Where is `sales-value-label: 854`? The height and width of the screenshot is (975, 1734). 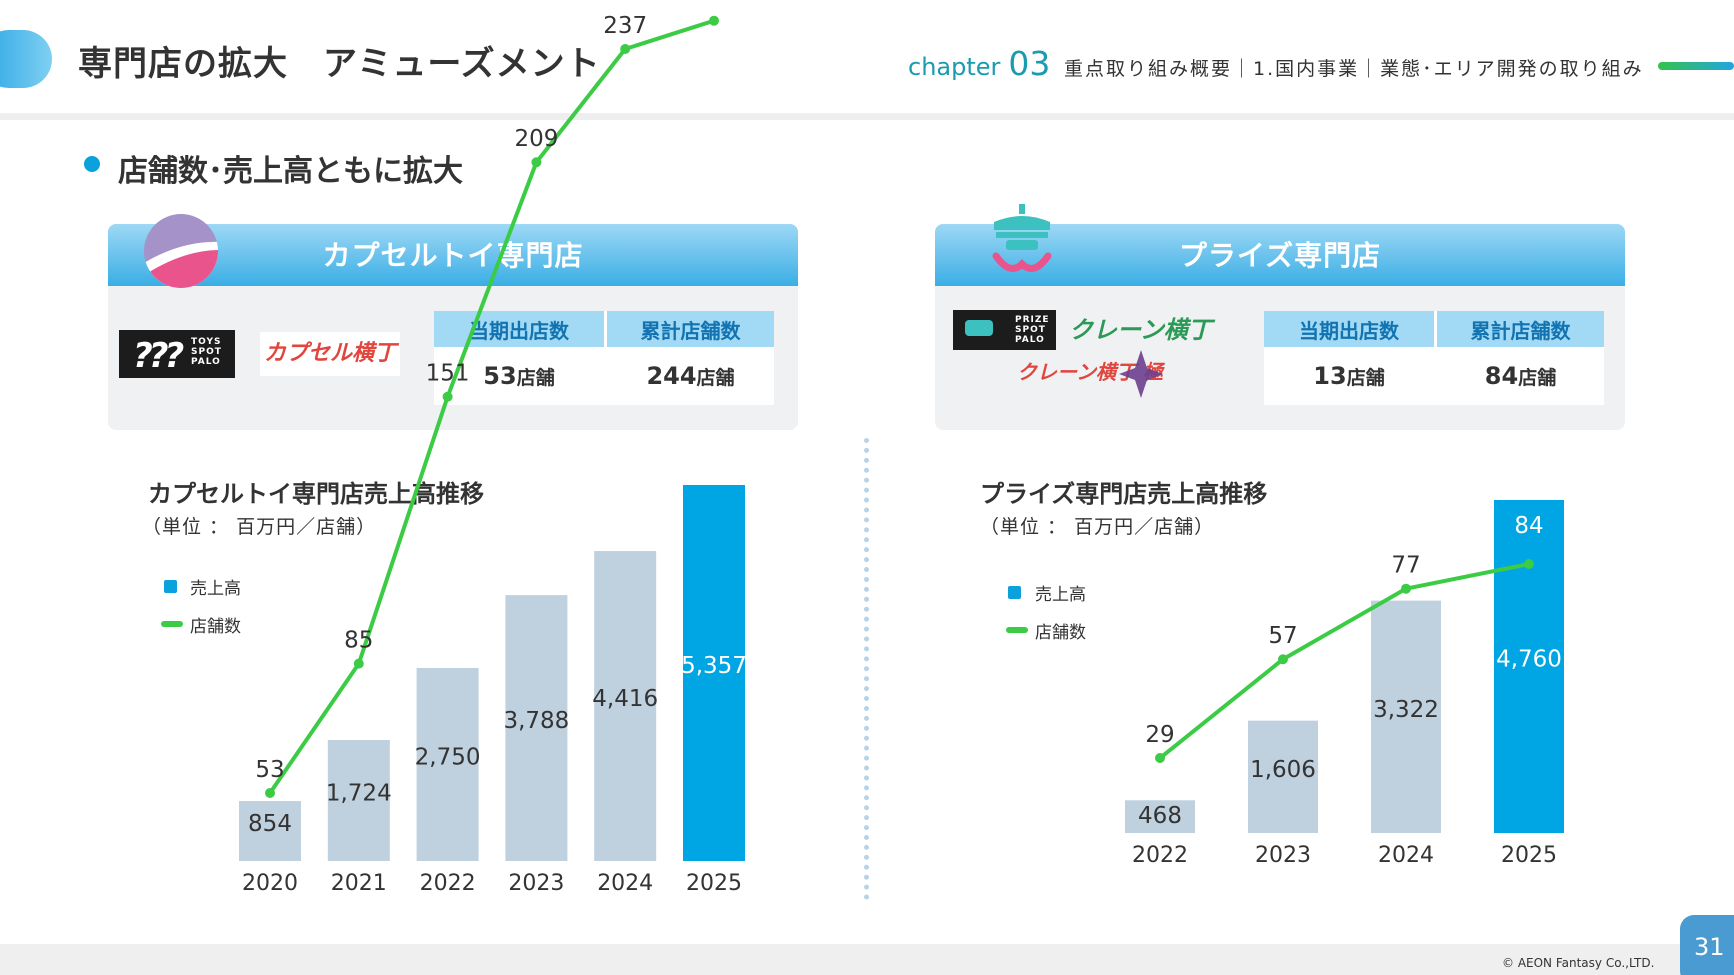 sales-value-label: 854 is located at coordinates (270, 824).